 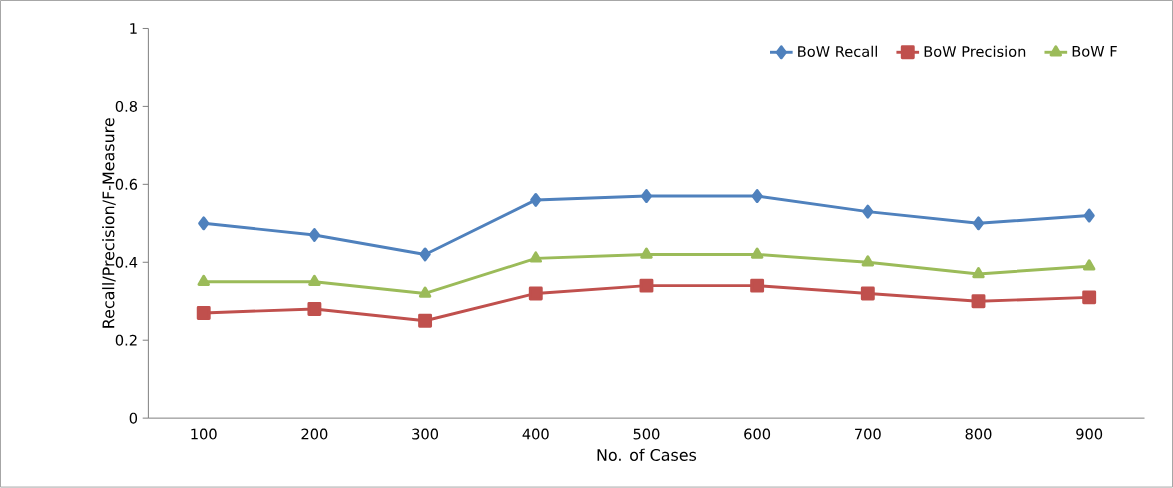 I want to click on x-tick-label: 800, so click(x=978, y=434).